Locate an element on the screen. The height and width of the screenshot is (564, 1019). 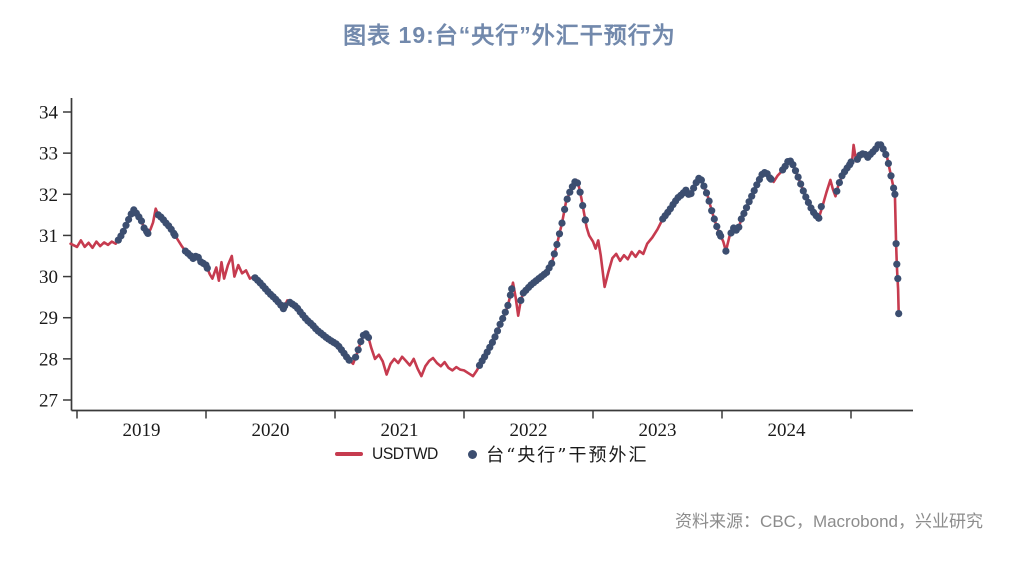
x-axis-year-label: 2019 is located at coordinates (142, 430).